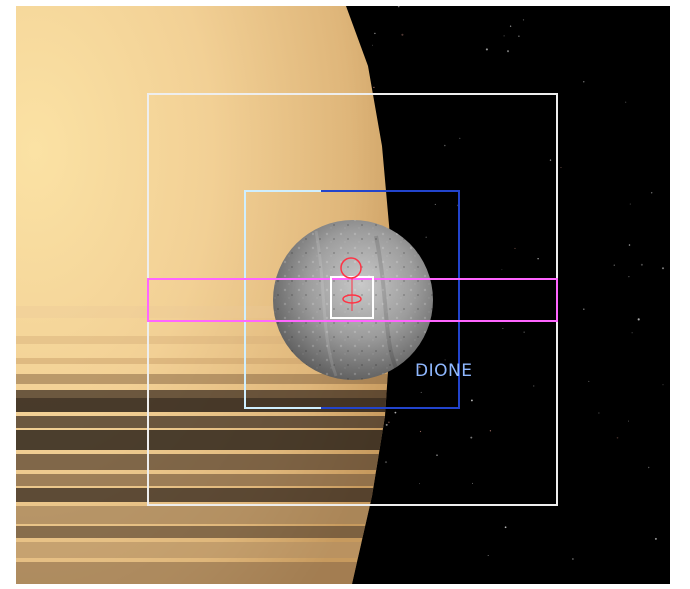 This screenshot has width=690, height=589. I want to click on inner-fov-frame-right, so click(390, 299).